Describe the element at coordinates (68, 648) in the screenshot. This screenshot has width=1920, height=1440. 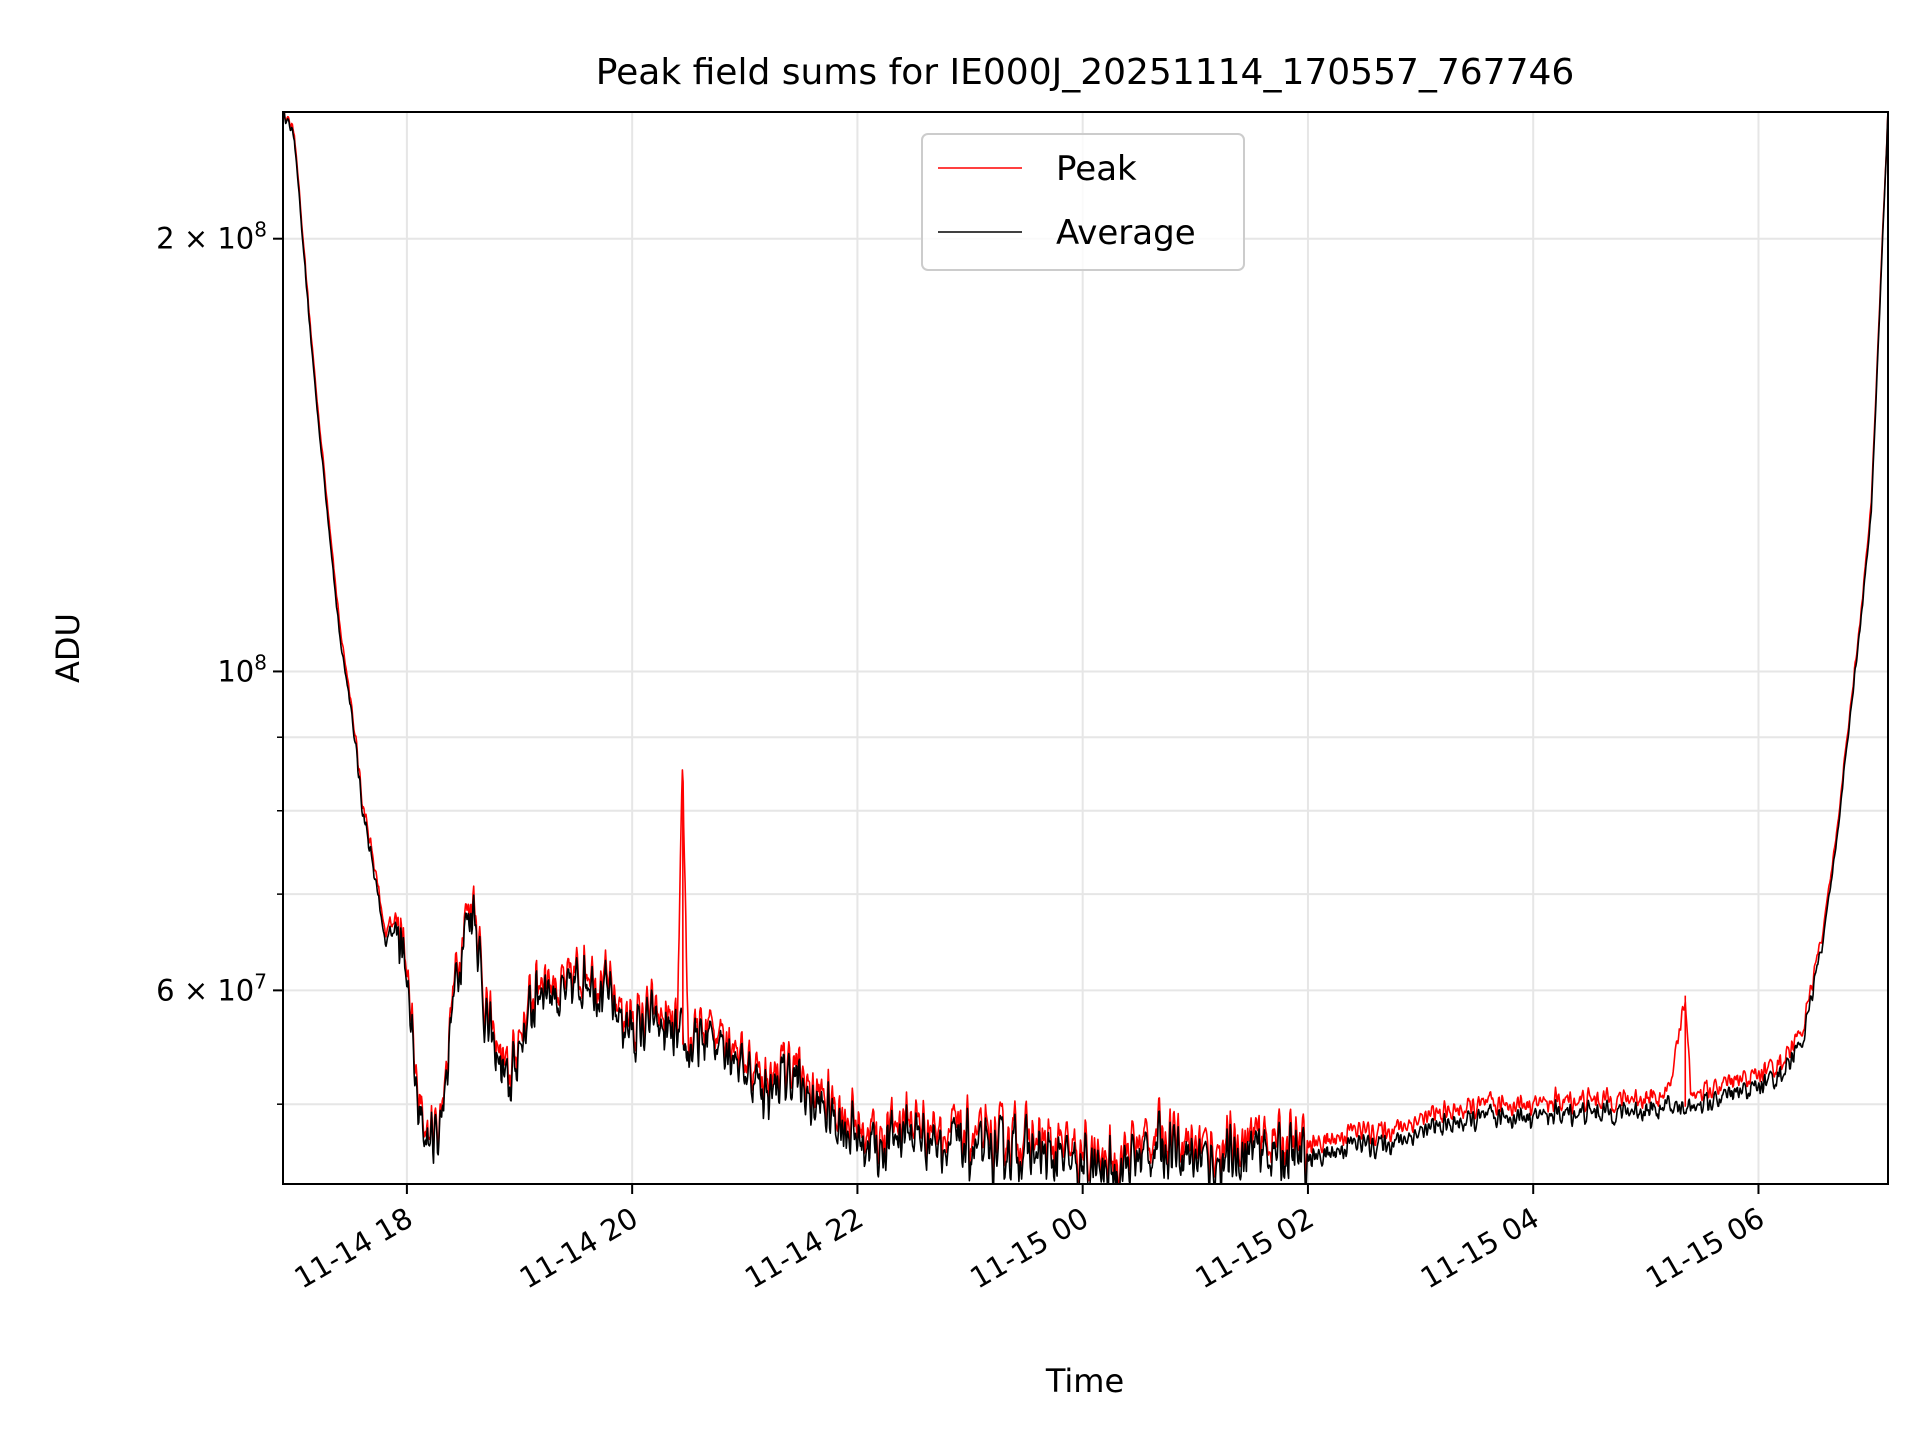
I see `y-axis-label: ADU` at that location.